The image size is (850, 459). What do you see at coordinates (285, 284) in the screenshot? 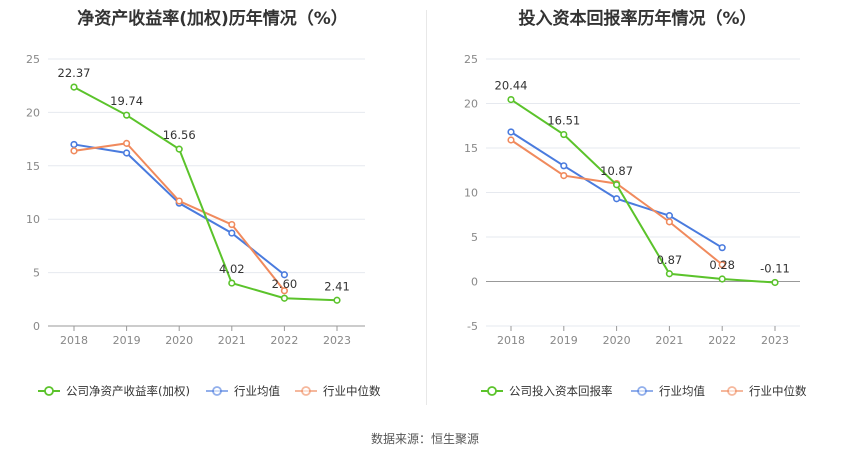
I see `data-label: 2.60` at bounding box center [285, 284].